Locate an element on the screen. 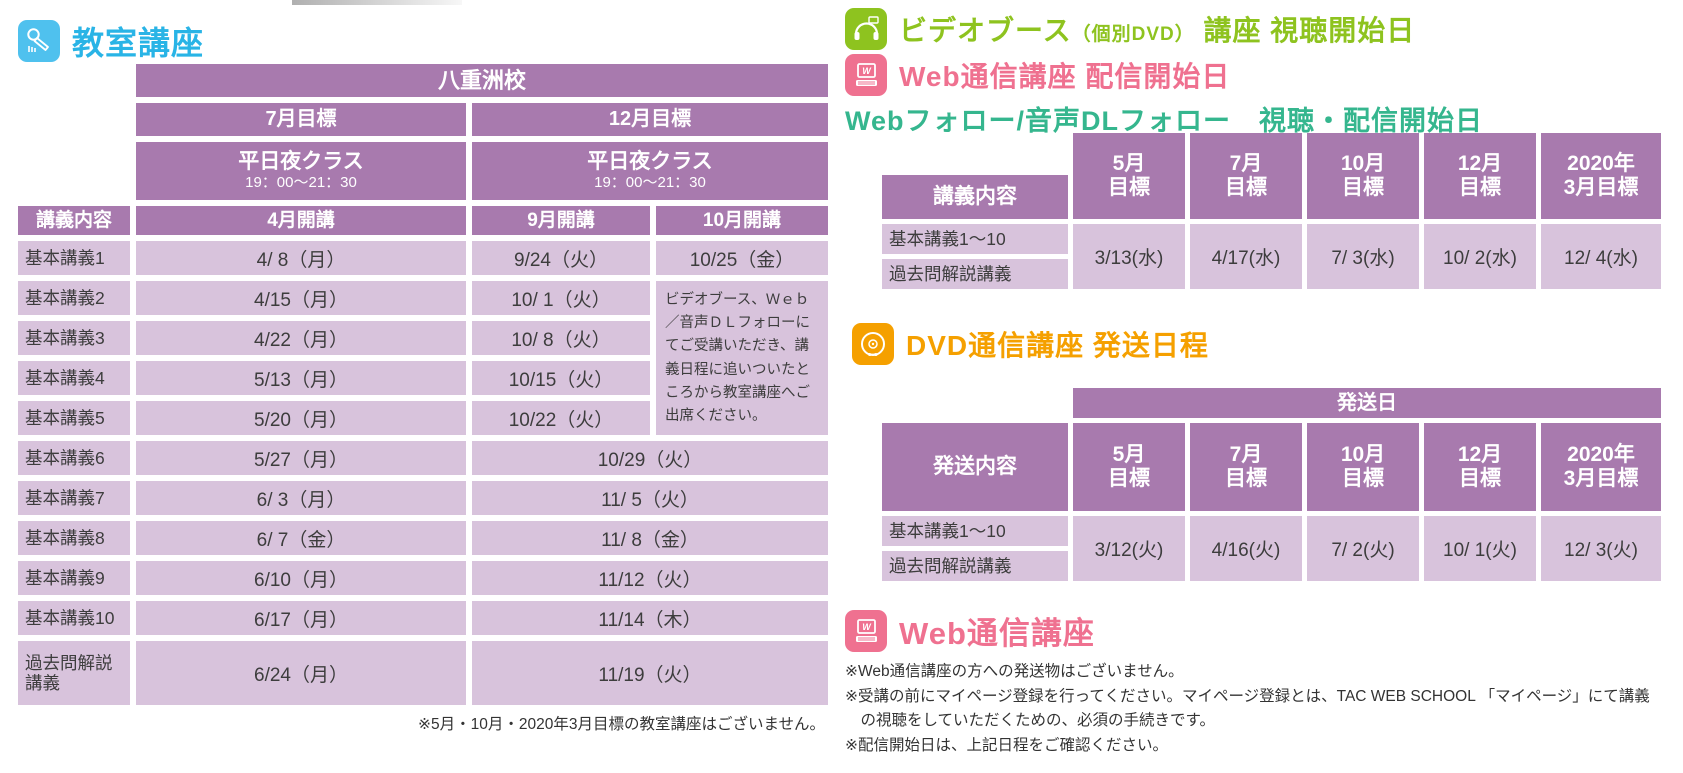 The height and width of the screenshot is (773, 1683). note-line: ※Web通信講座の方への発送物はございません。 is located at coordinates (1014, 671).